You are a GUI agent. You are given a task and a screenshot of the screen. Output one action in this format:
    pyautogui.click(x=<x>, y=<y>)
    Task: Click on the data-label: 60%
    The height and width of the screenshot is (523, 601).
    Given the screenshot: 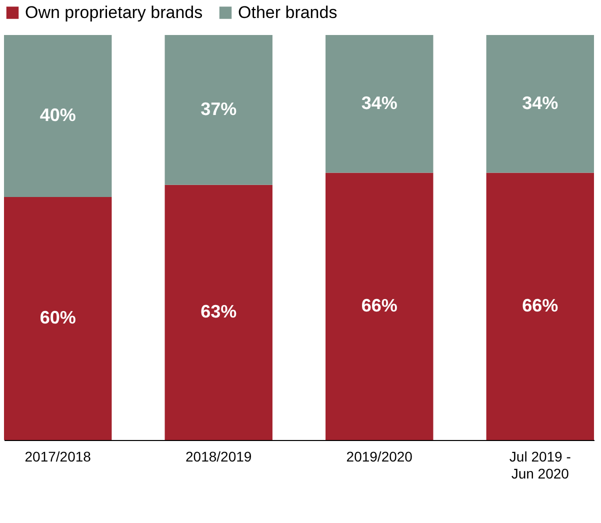 What is the action you would take?
    pyautogui.click(x=58, y=318)
    